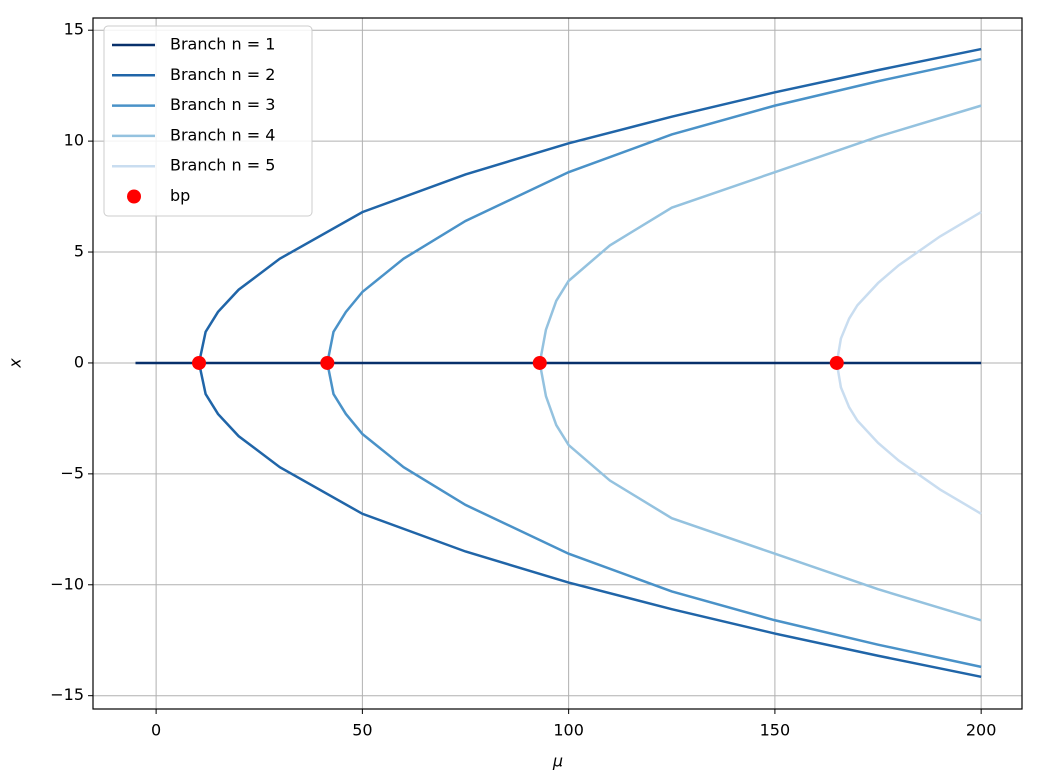 The image size is (1045, 780). Describe the element at coordinates (67, 583) in the screenshot. I see `y-tick-label: −10` at that location.